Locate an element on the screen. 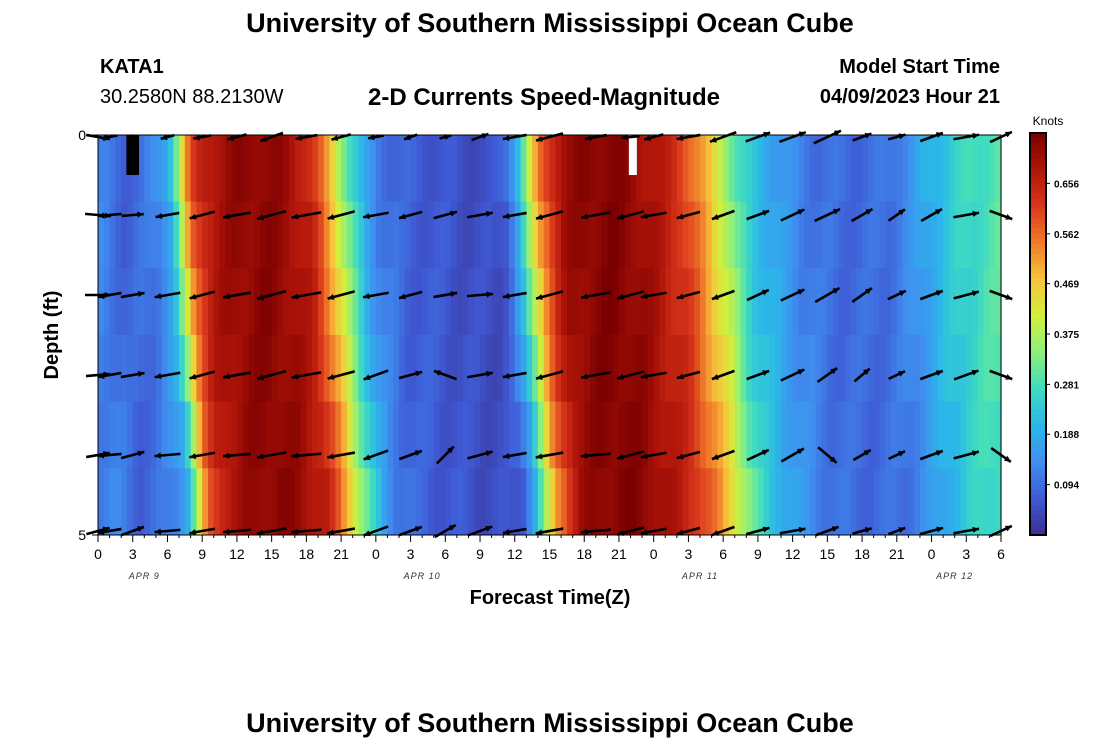  y-tick-label: 0 is located at coordinates (82, 135).